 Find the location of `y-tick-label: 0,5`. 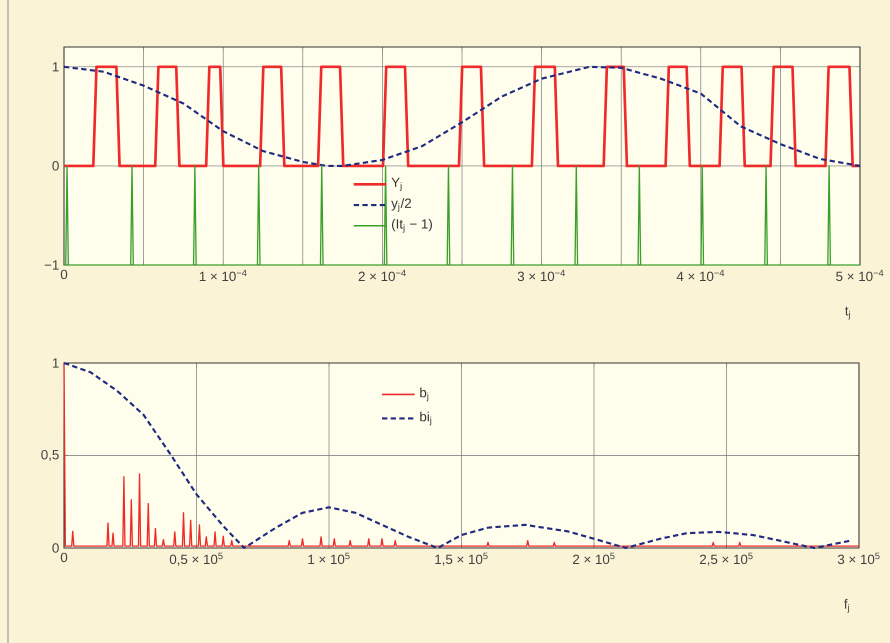

y-tick-label: 0,5 is located at coordinates (50, 456).